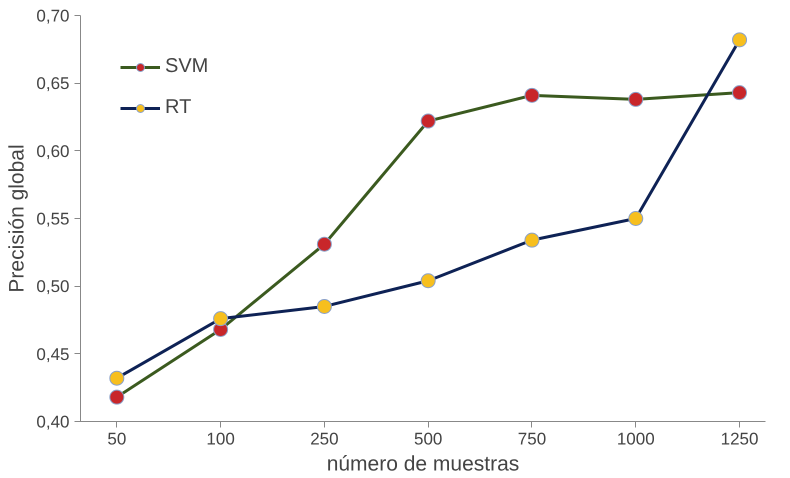 Image resolution: width=790 pixels, height=478 pixels. Describe the element at coordinates (178, 107) in the screenshot. I see `legend-label: RT` at that location.